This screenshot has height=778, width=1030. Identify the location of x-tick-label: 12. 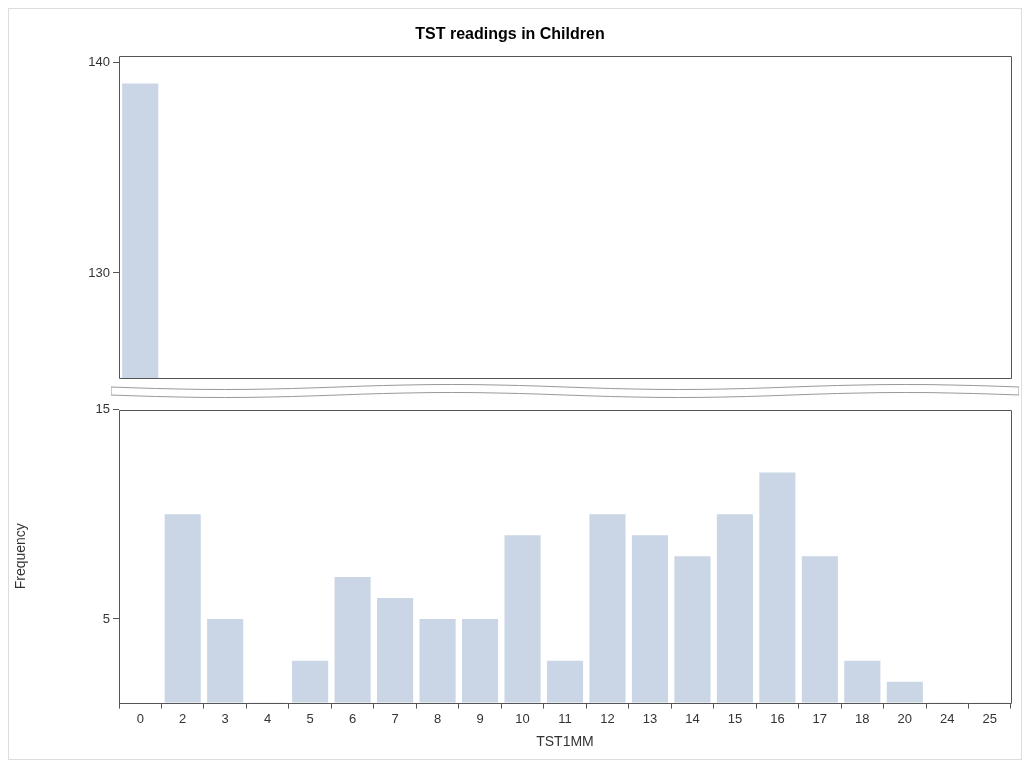
(607, 718).